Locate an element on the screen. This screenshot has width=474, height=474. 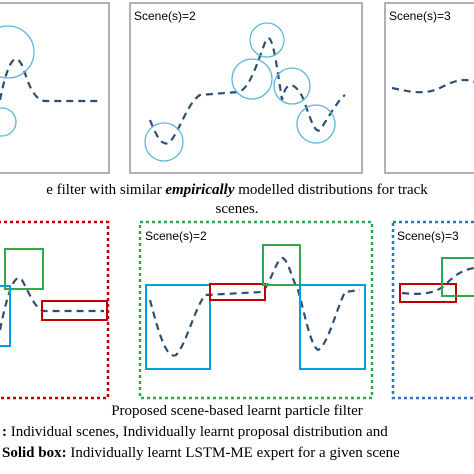
caption-bold: : is located at coordinates (4, 432).